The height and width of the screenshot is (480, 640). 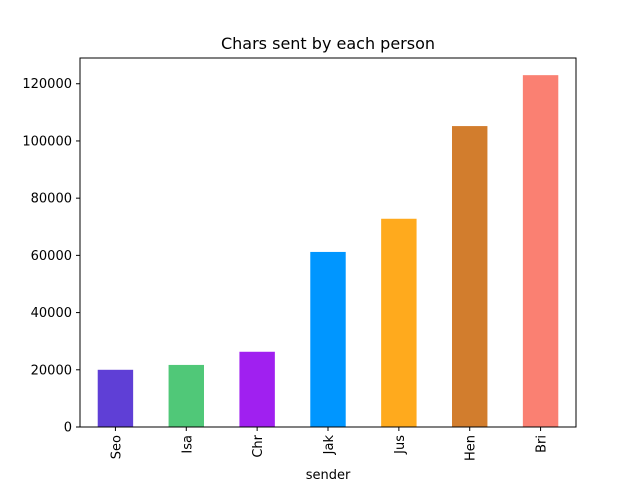 What do you see at coordinates (542, 444) in the screenshot?
I see `x-tick-label: Bri` at bounding box center [542, 444].